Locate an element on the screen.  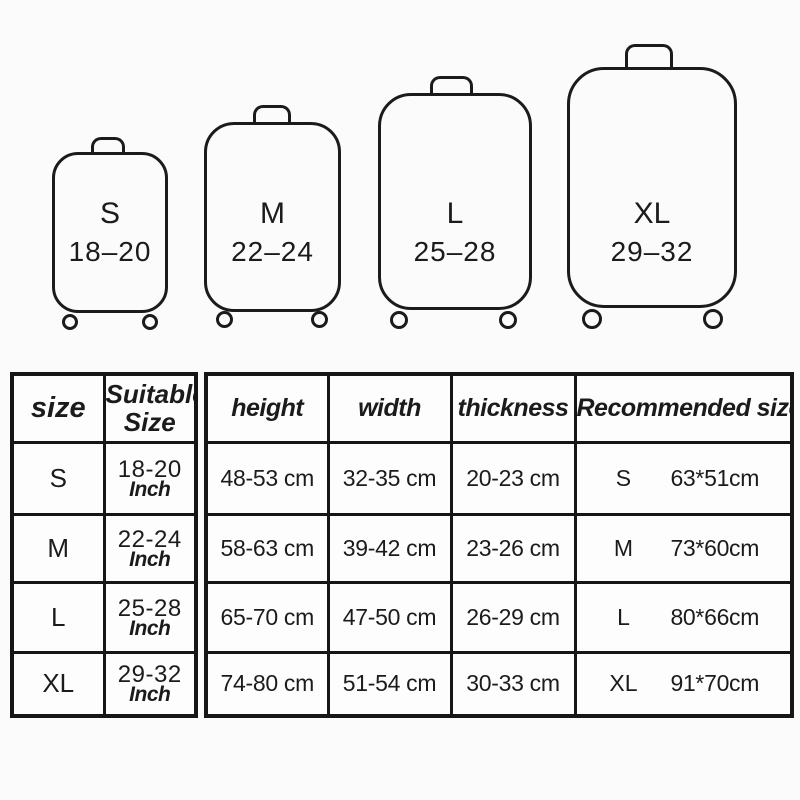
recommended-size-dimensions: 80*66cm is located at coordinates (715, 616).